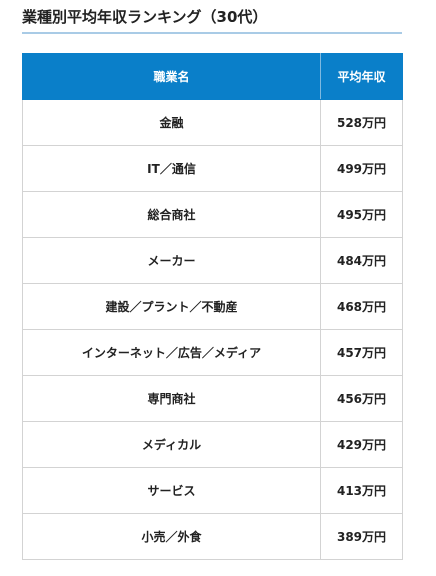  I want to click on income-cell: 468万円, so click(361, 306).